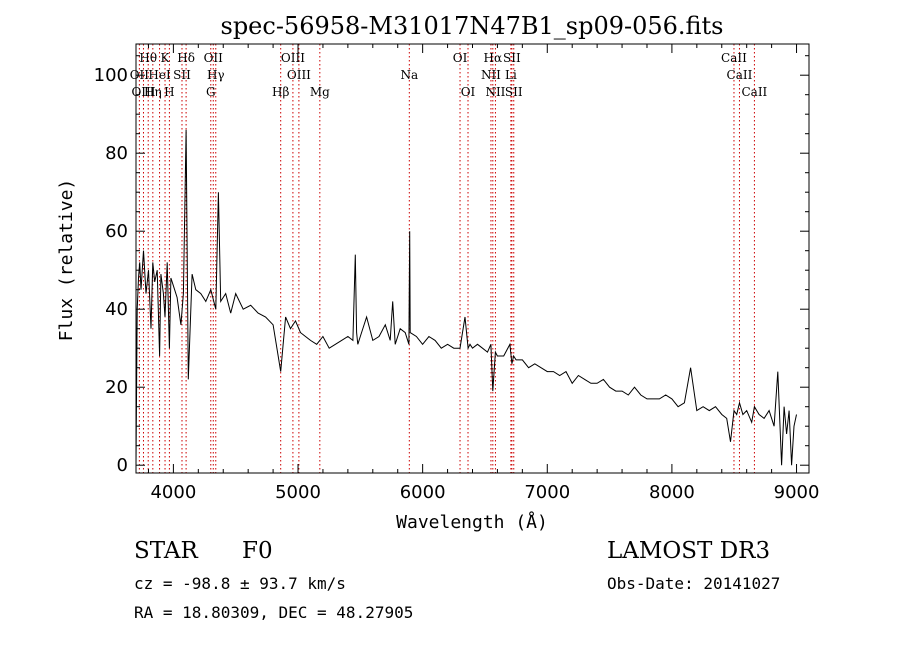 Image resolution: width=900 pixels, height=649 pixels. What do you see at coordinates (274, 612) in the screenshot?
I see `coordinates-line: RA = 18.80309, DEC = 48.27905` at bounding box center [274, 612].